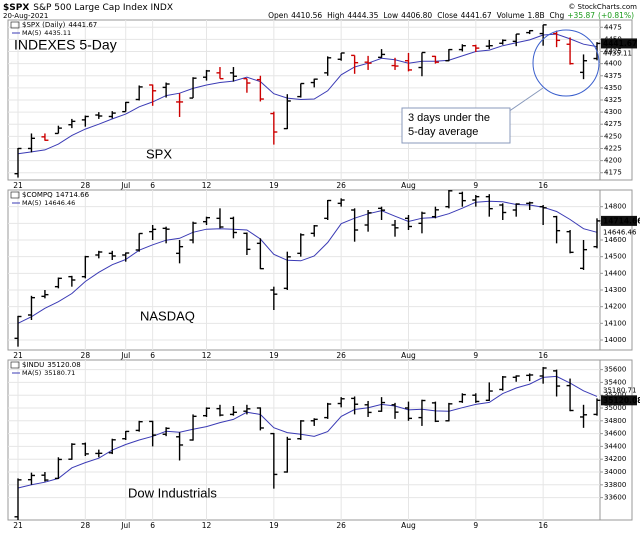 Image resolution: width=640 pixels, height=533 pixels. I want to click on stat-label: Volume, so click(511, 15).